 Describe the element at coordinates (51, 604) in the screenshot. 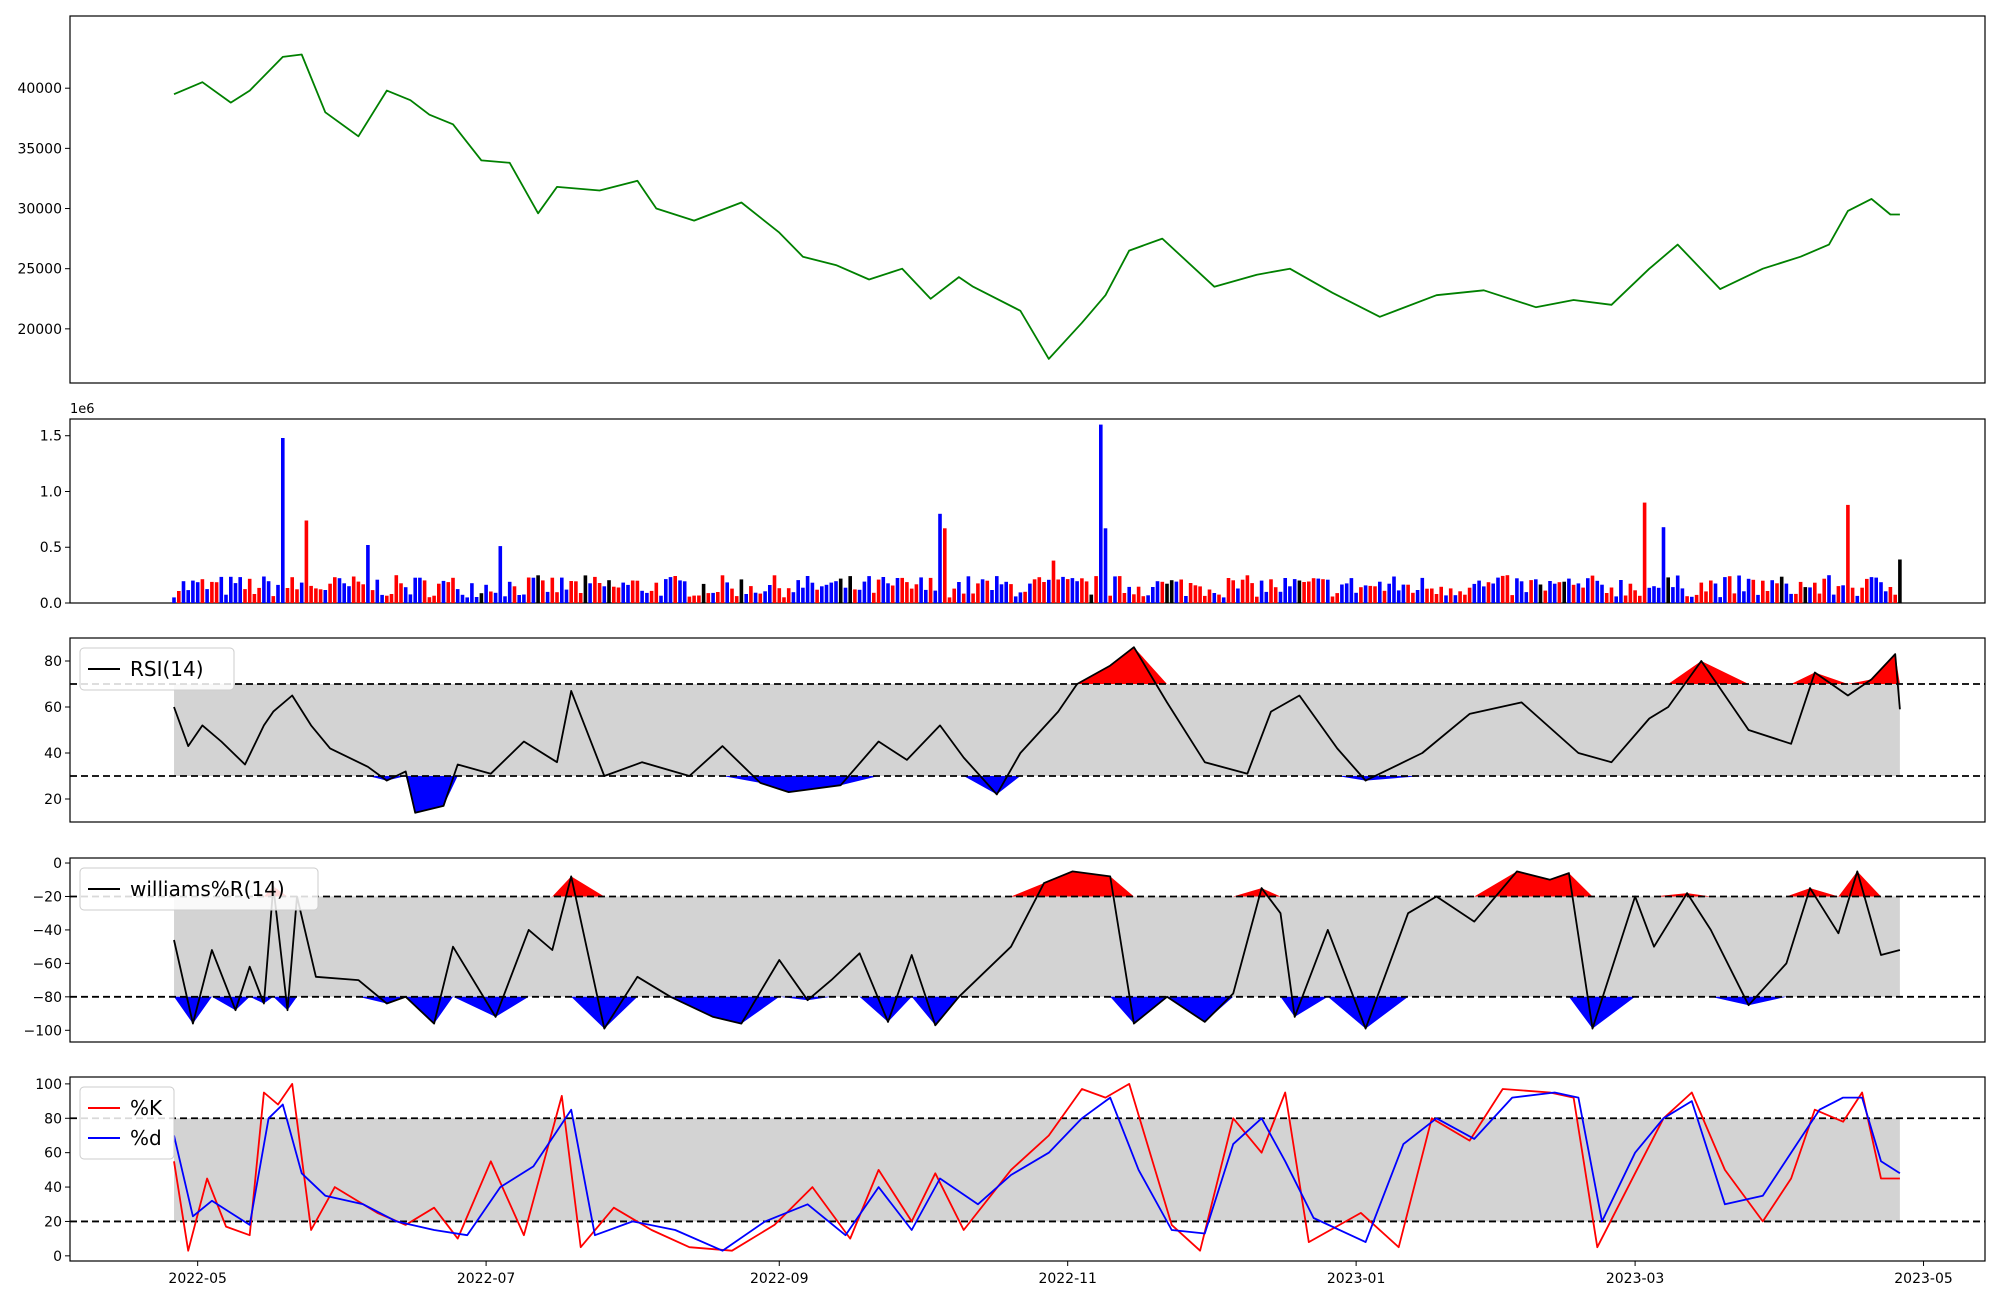

I see `y-tick-label: 0.0` at that location.